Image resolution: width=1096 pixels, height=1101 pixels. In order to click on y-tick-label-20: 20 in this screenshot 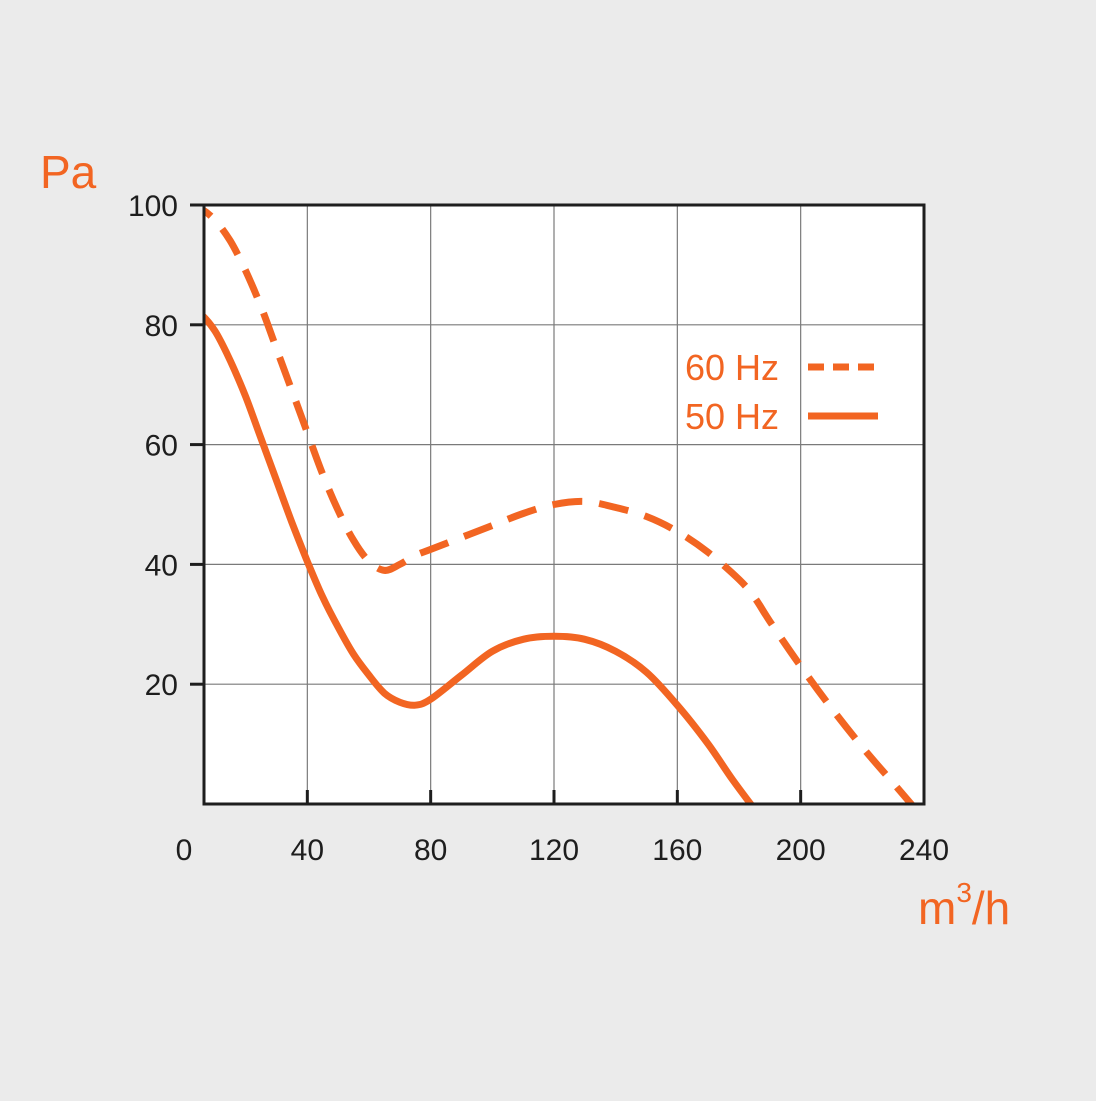, I will do `click(161, 685)`.